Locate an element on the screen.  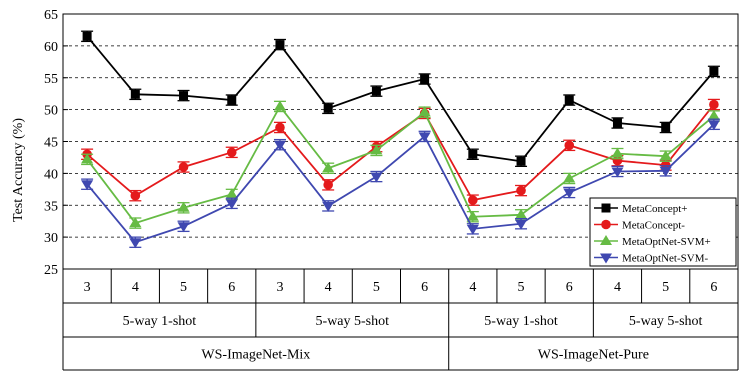
legend-label: MetaConcept+ is located at coordinates (654, 209).